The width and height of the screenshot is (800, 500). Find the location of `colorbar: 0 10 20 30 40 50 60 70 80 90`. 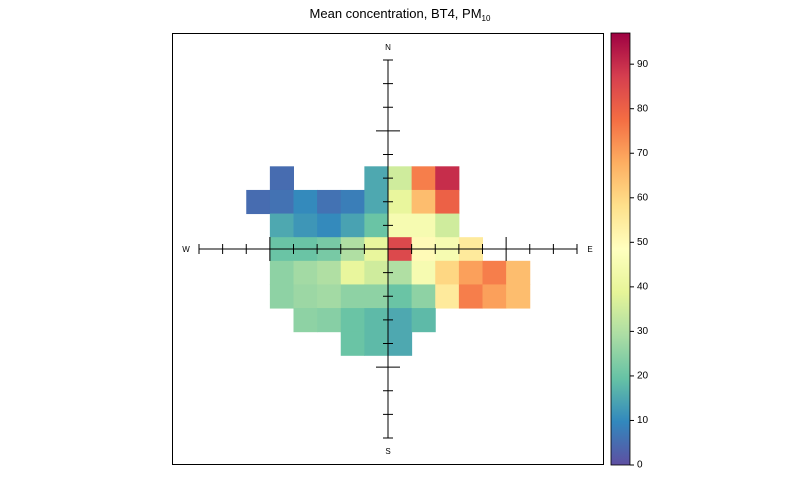

colorbar: 0 10 20 30 40 50 60 70 80 90 is located at coordinates (629, 251).